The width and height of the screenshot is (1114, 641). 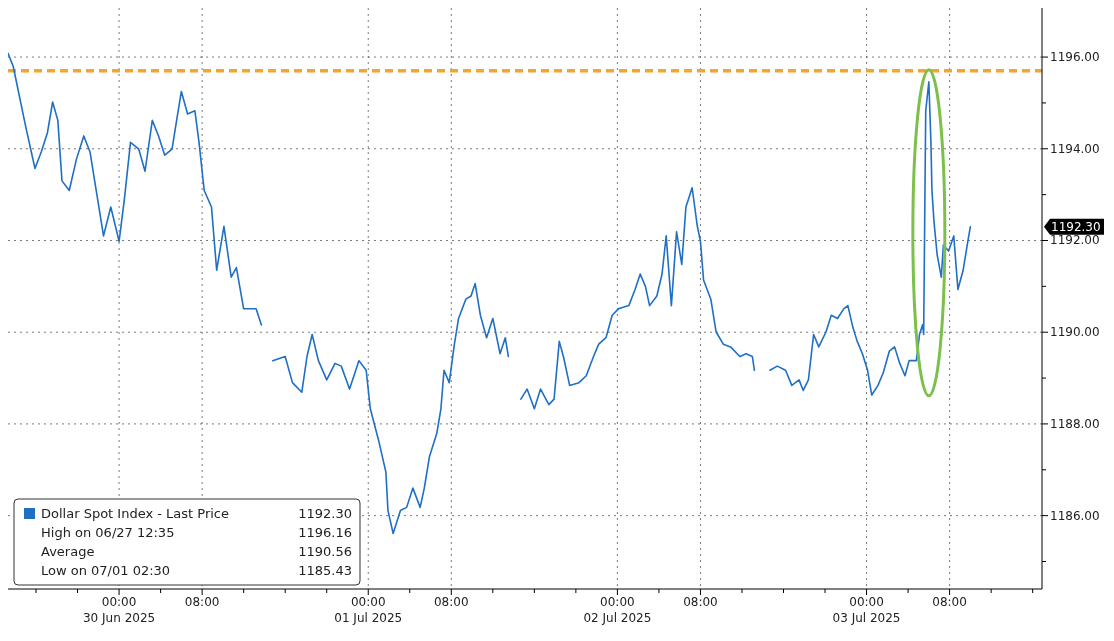 I want to click on x-tick-label: 00:00 30 Jun 2025, so click(x=119, y=610).